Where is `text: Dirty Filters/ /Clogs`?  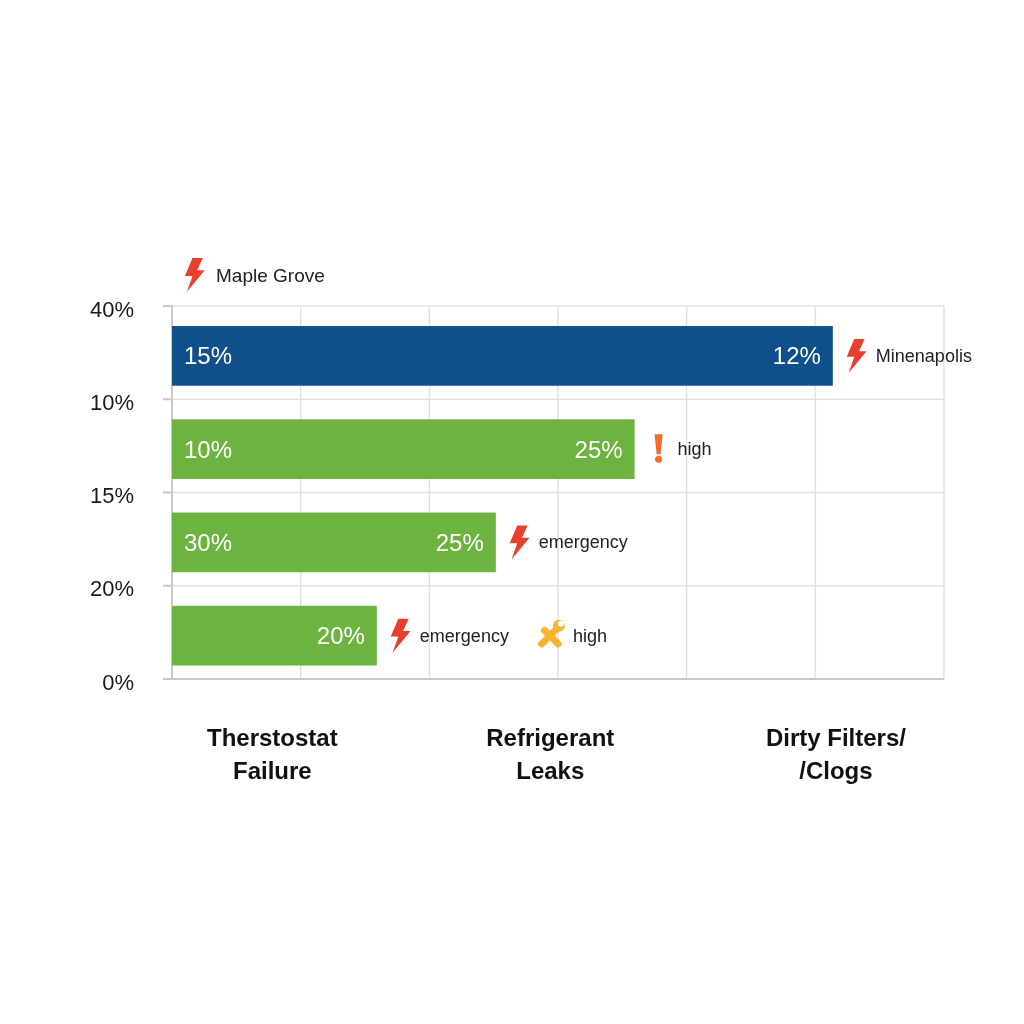 text: Dirty Filters/ /Clogs is located at coordinates (836, 753).